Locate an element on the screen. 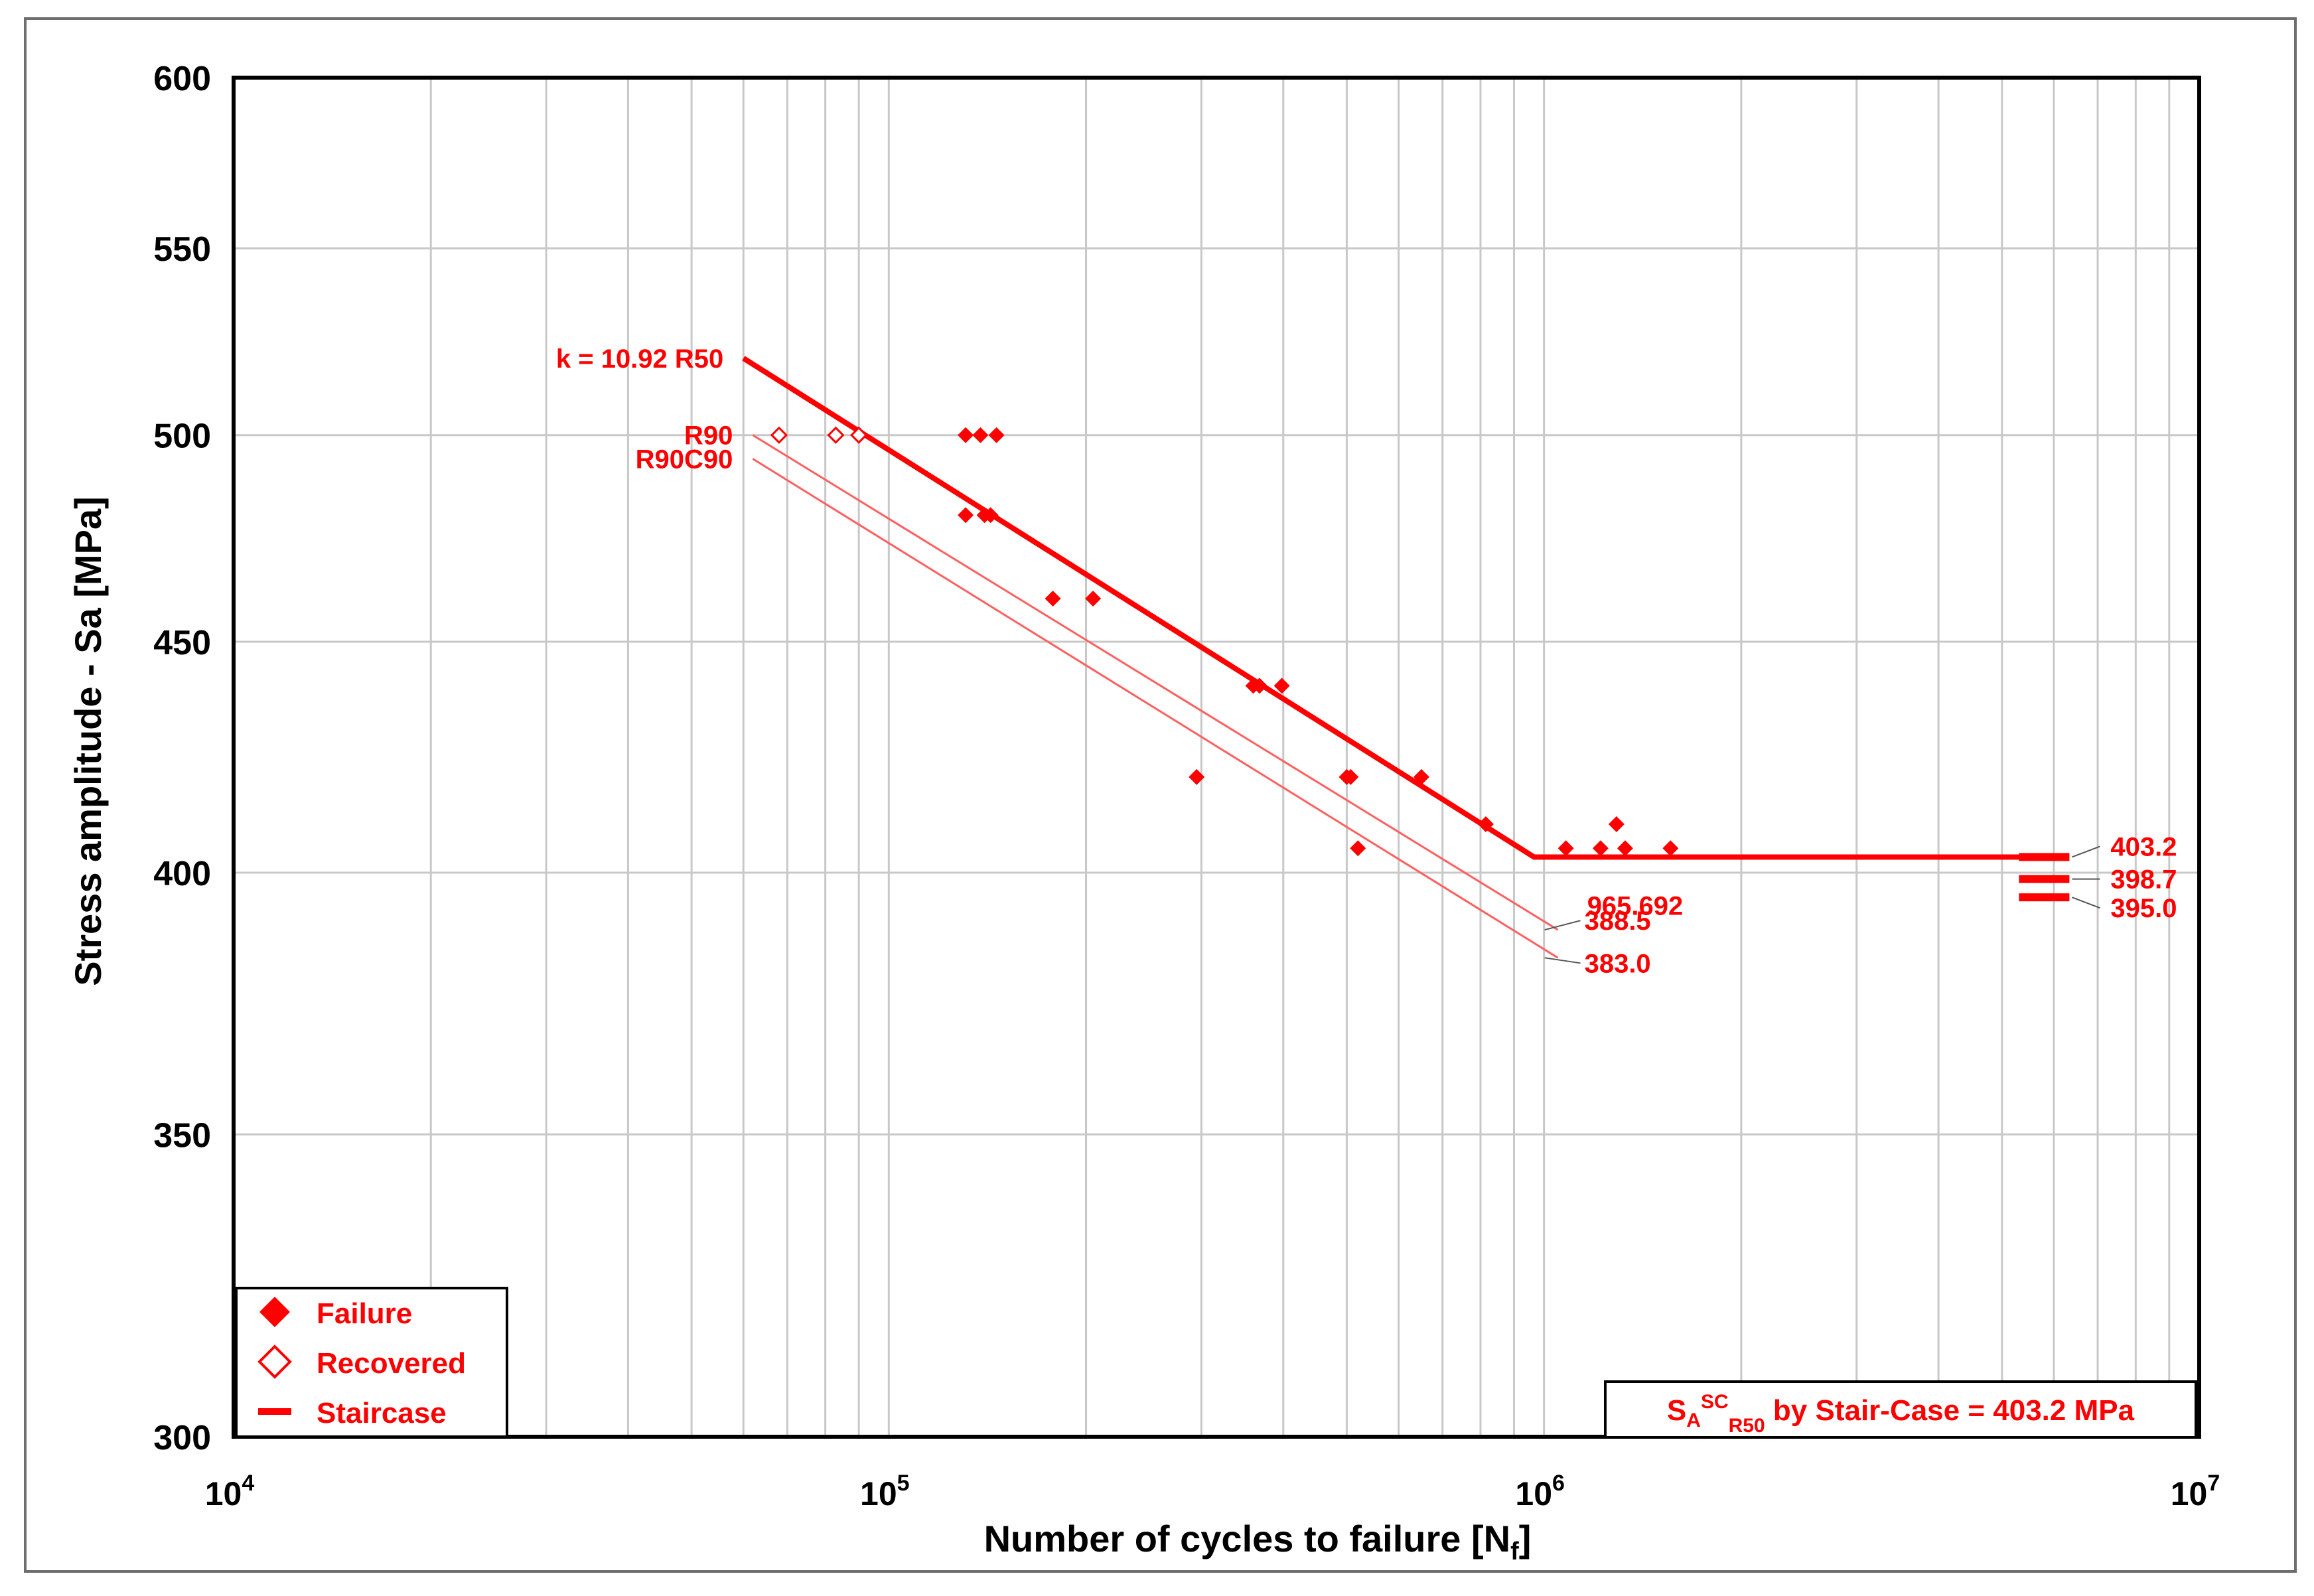 This screenshot has height=1596, width=2314. x-tick-label: 10⁶ is located at coordinates (1540, 1491).